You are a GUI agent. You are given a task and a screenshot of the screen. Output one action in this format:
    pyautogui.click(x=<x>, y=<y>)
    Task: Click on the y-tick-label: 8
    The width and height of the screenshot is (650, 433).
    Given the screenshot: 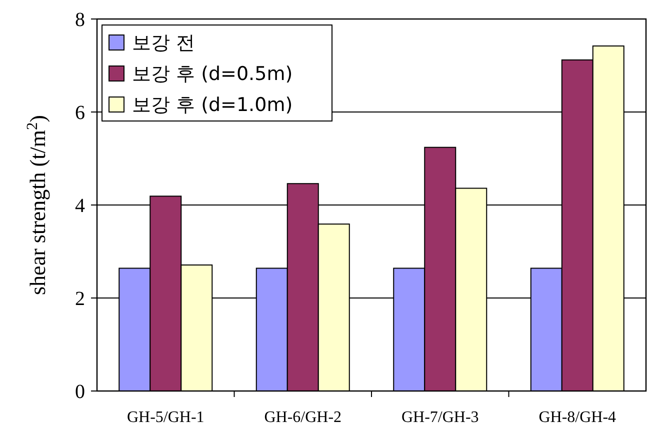 What is the action you would take?
    pyautogui.click(x=80, y=20)
    